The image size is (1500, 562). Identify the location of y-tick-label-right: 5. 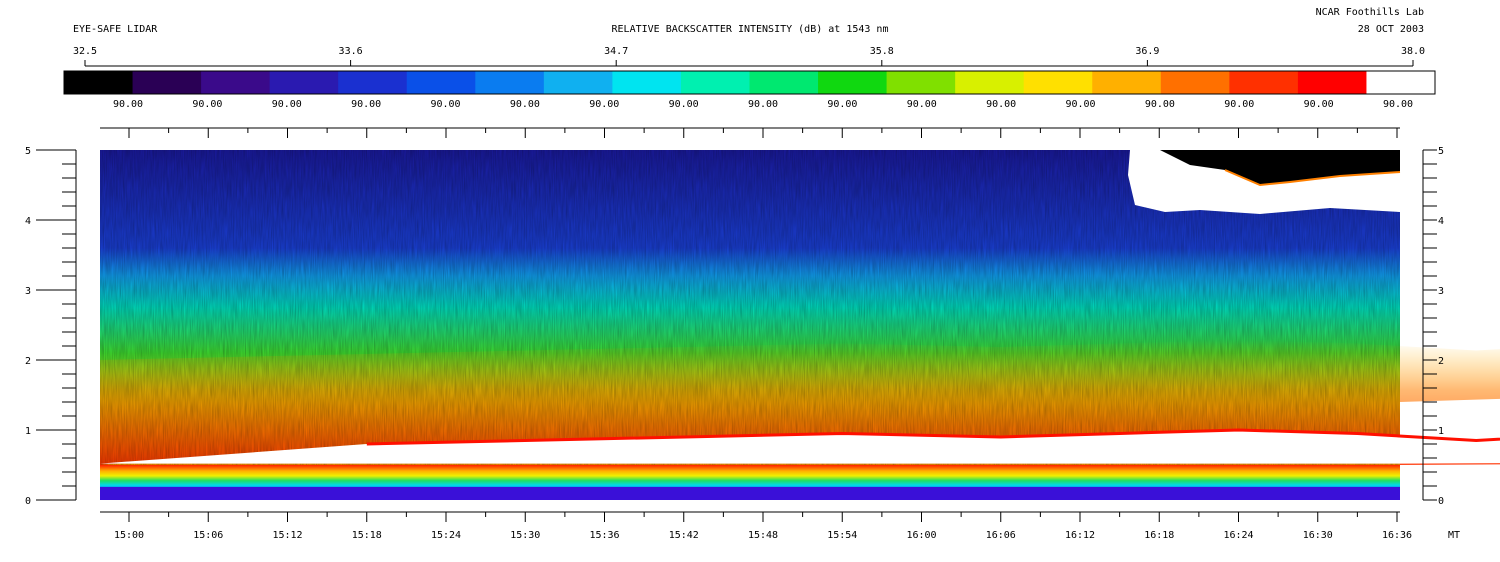
(1441, 151).